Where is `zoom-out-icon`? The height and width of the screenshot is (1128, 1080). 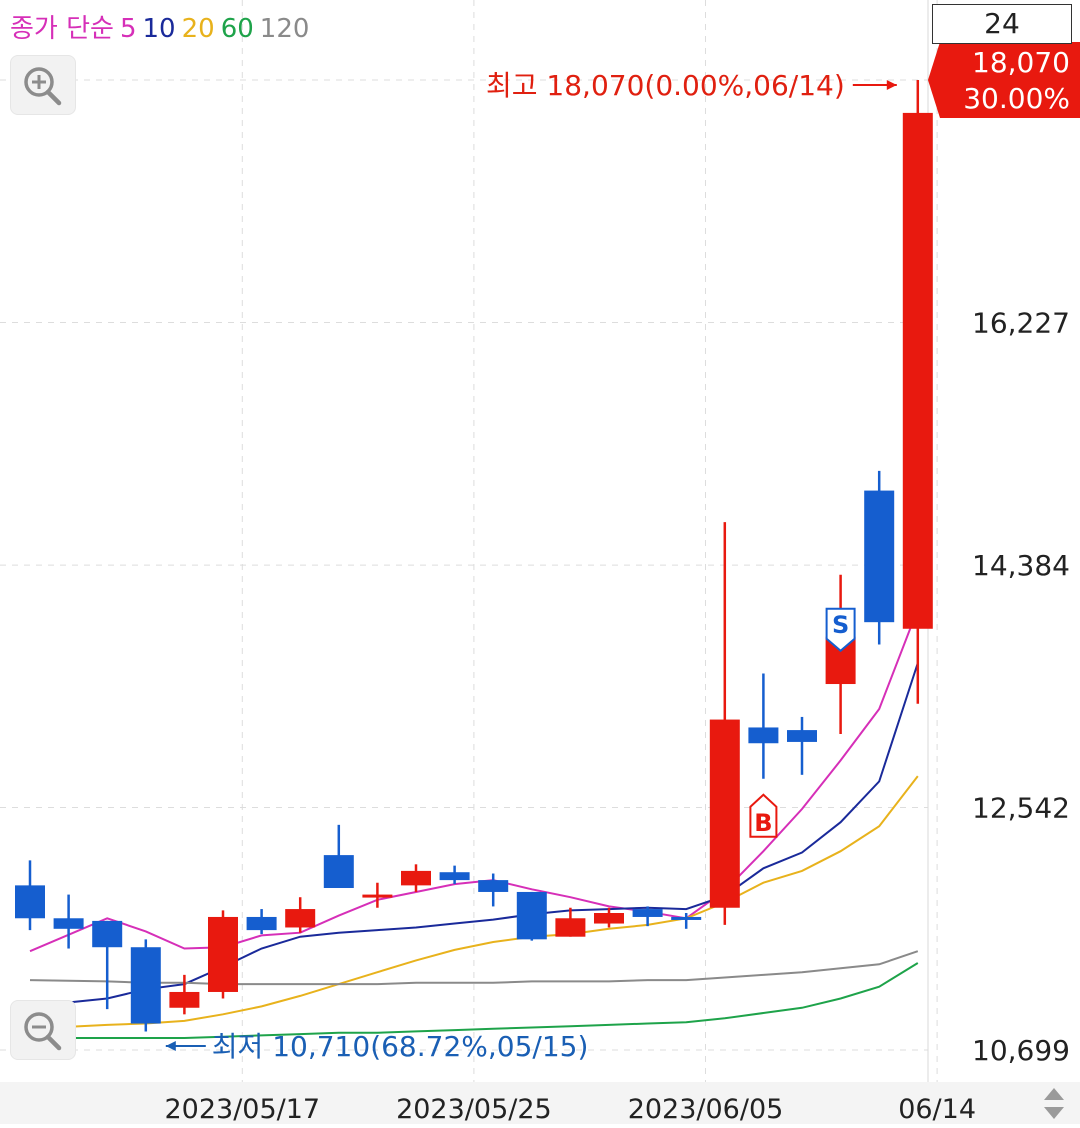
zoom-out-icon is located at coordinates (43, 1031).